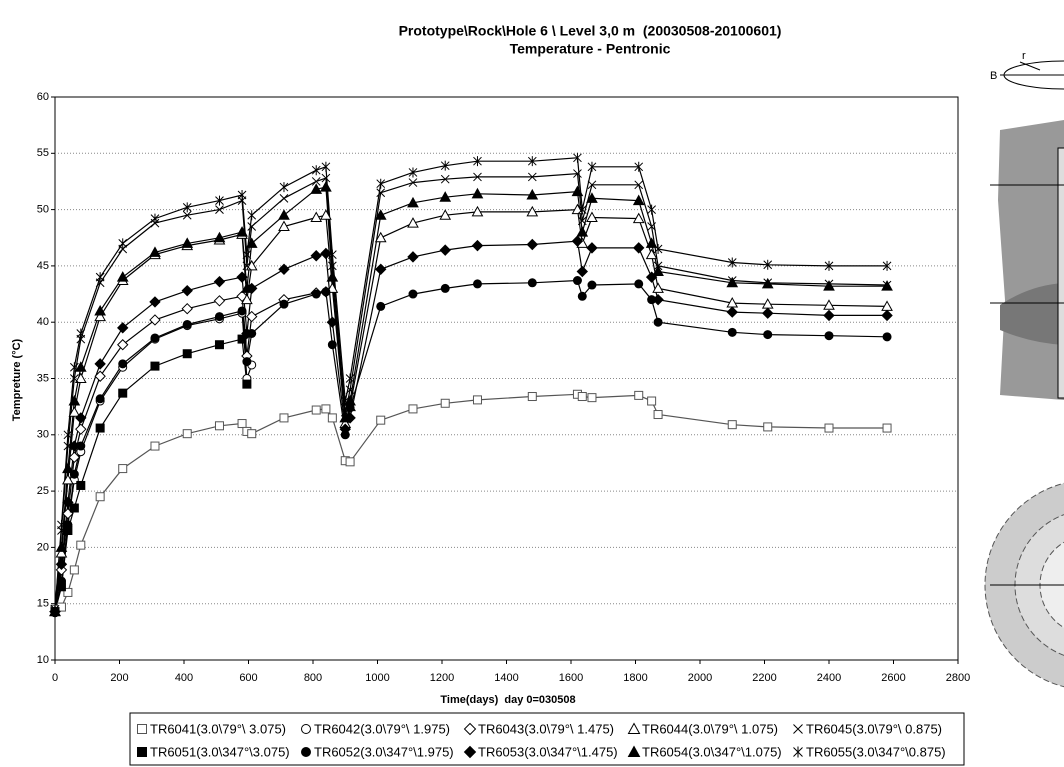 This screenshot has height=767, width=1064. I want to click on y-tick-label: 40, so click(43, 322).